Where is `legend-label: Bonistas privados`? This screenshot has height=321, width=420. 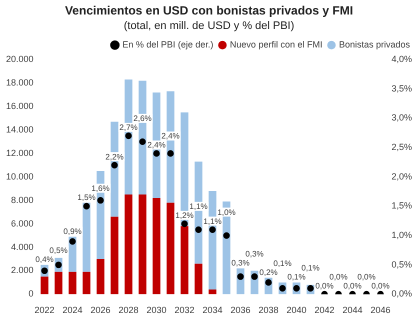
legend-label: Bonistas privados is located at coordinates (374, 45).